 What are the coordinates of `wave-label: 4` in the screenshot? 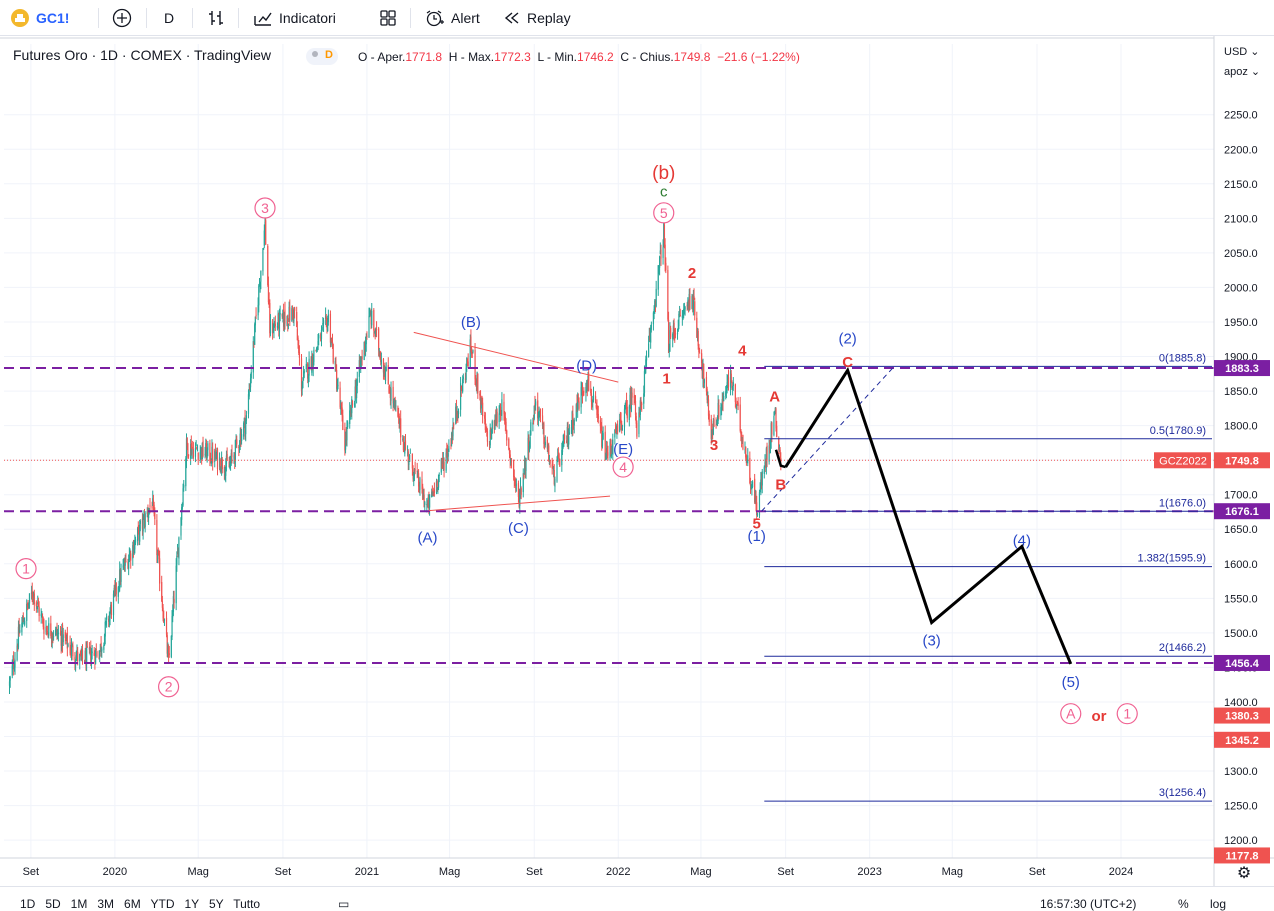 It's located at (623, 467).